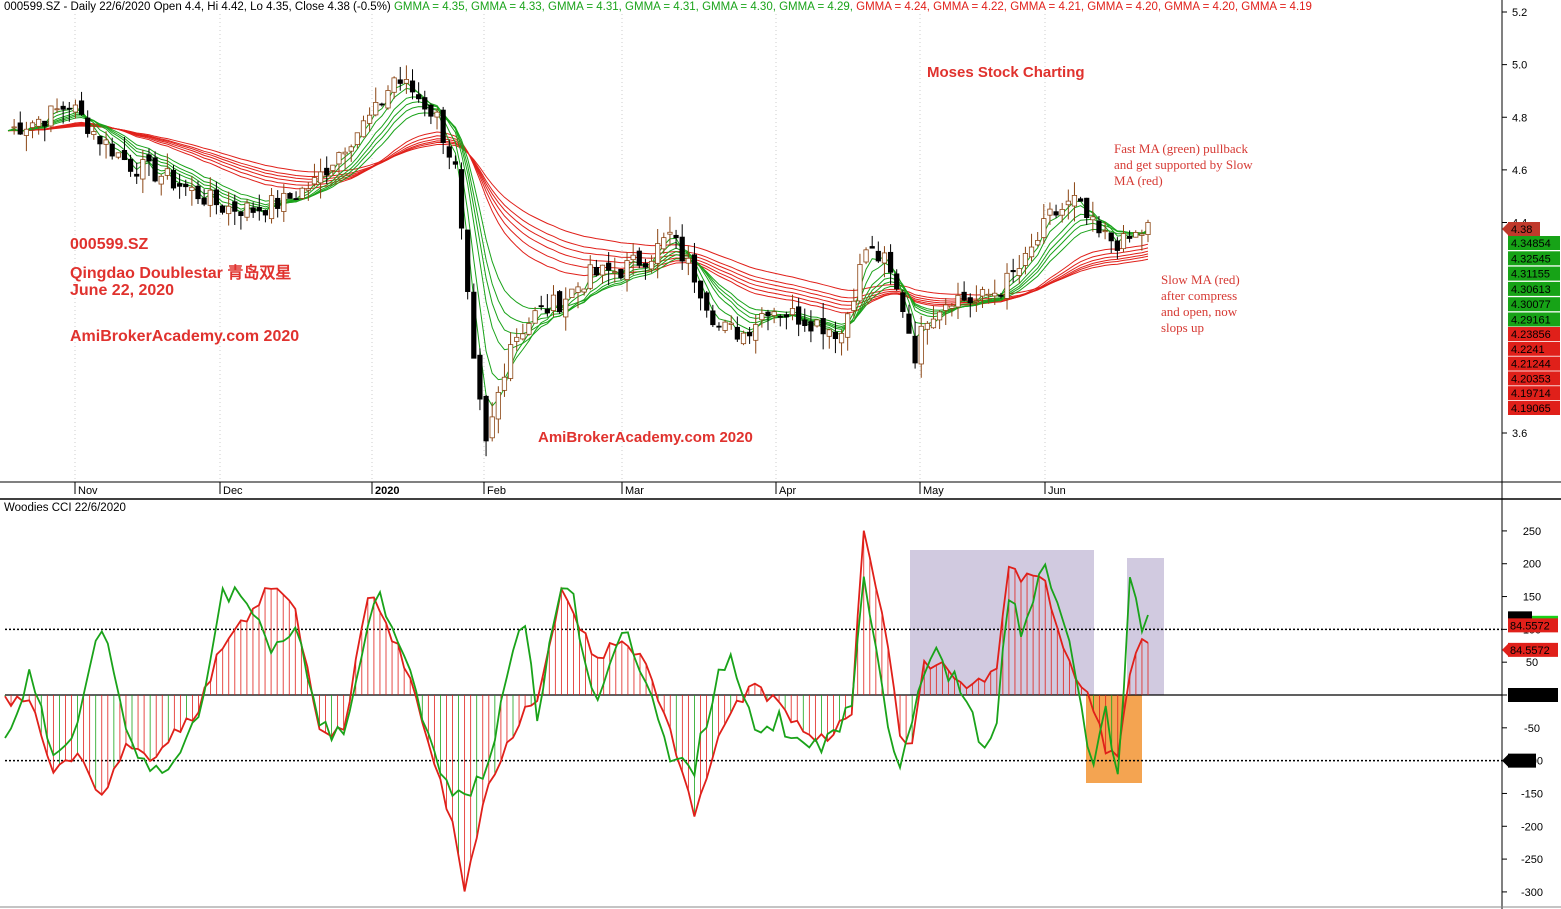 This screenshot has height=909, width=1561. Describe the element at coordinates (1532, 827) in the screenshot. I see `cci-tick-label: -200` at that location.